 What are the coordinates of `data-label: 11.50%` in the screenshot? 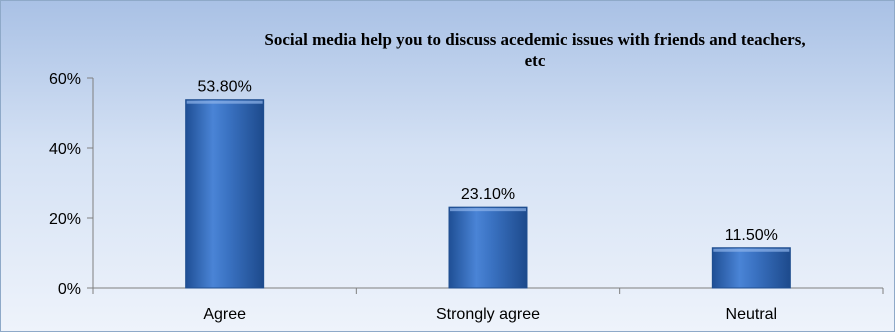 It's located at (751, 235).